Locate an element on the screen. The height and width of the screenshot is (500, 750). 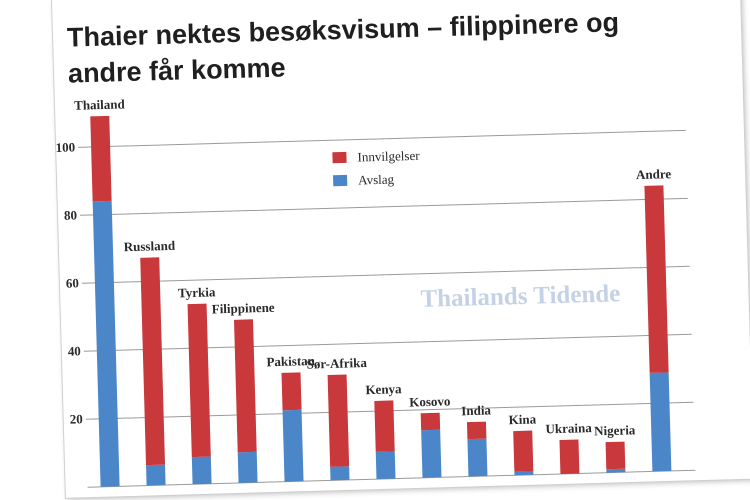
category-label: Tyrkia is located at coordinates (197, 292).